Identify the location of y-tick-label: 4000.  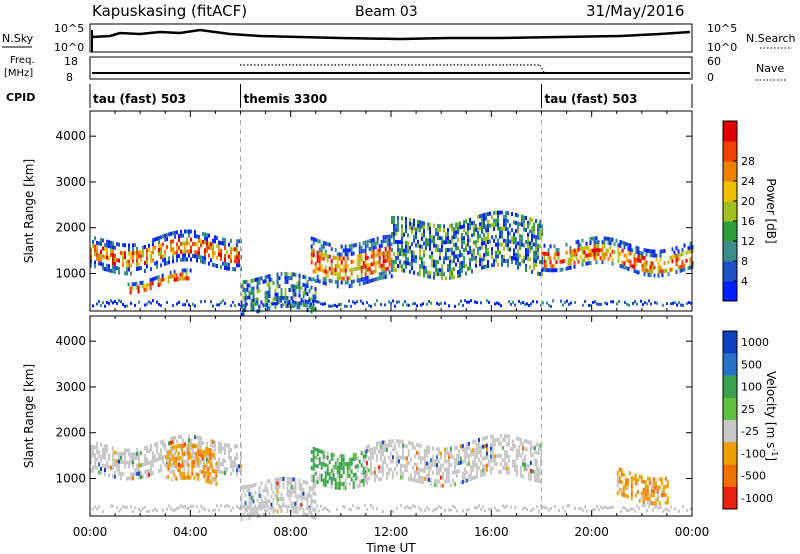
(70, 136).